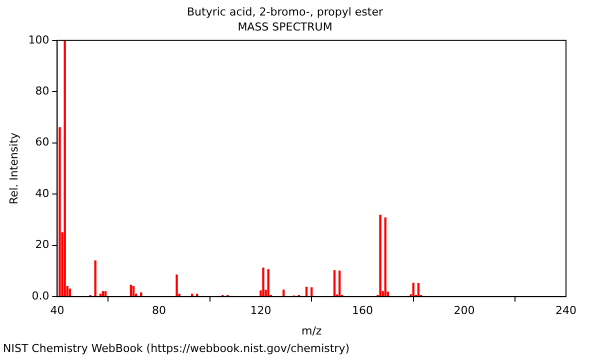 This screenshot has width=600, height=360. What do you see at coordinates (311, 331) in the screenshot?
I see `x-axis-title: m/z` at bounding box center [311, 331].